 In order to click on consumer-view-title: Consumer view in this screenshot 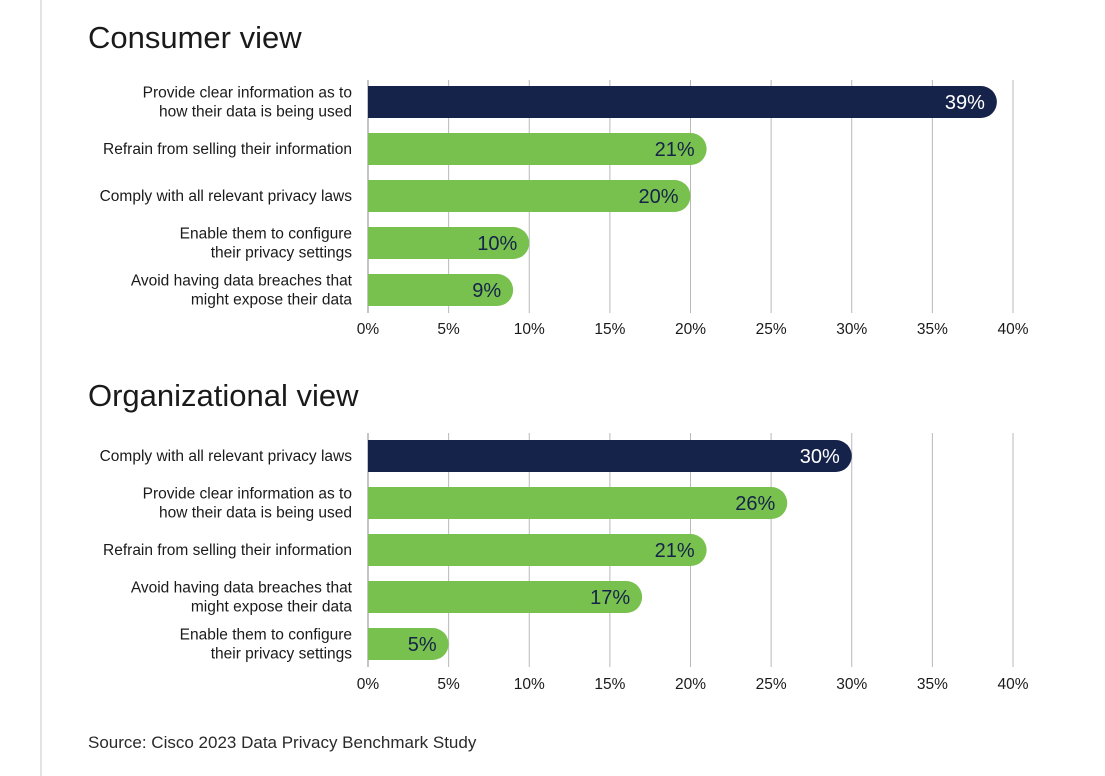, I will do `click(195, 37)`.